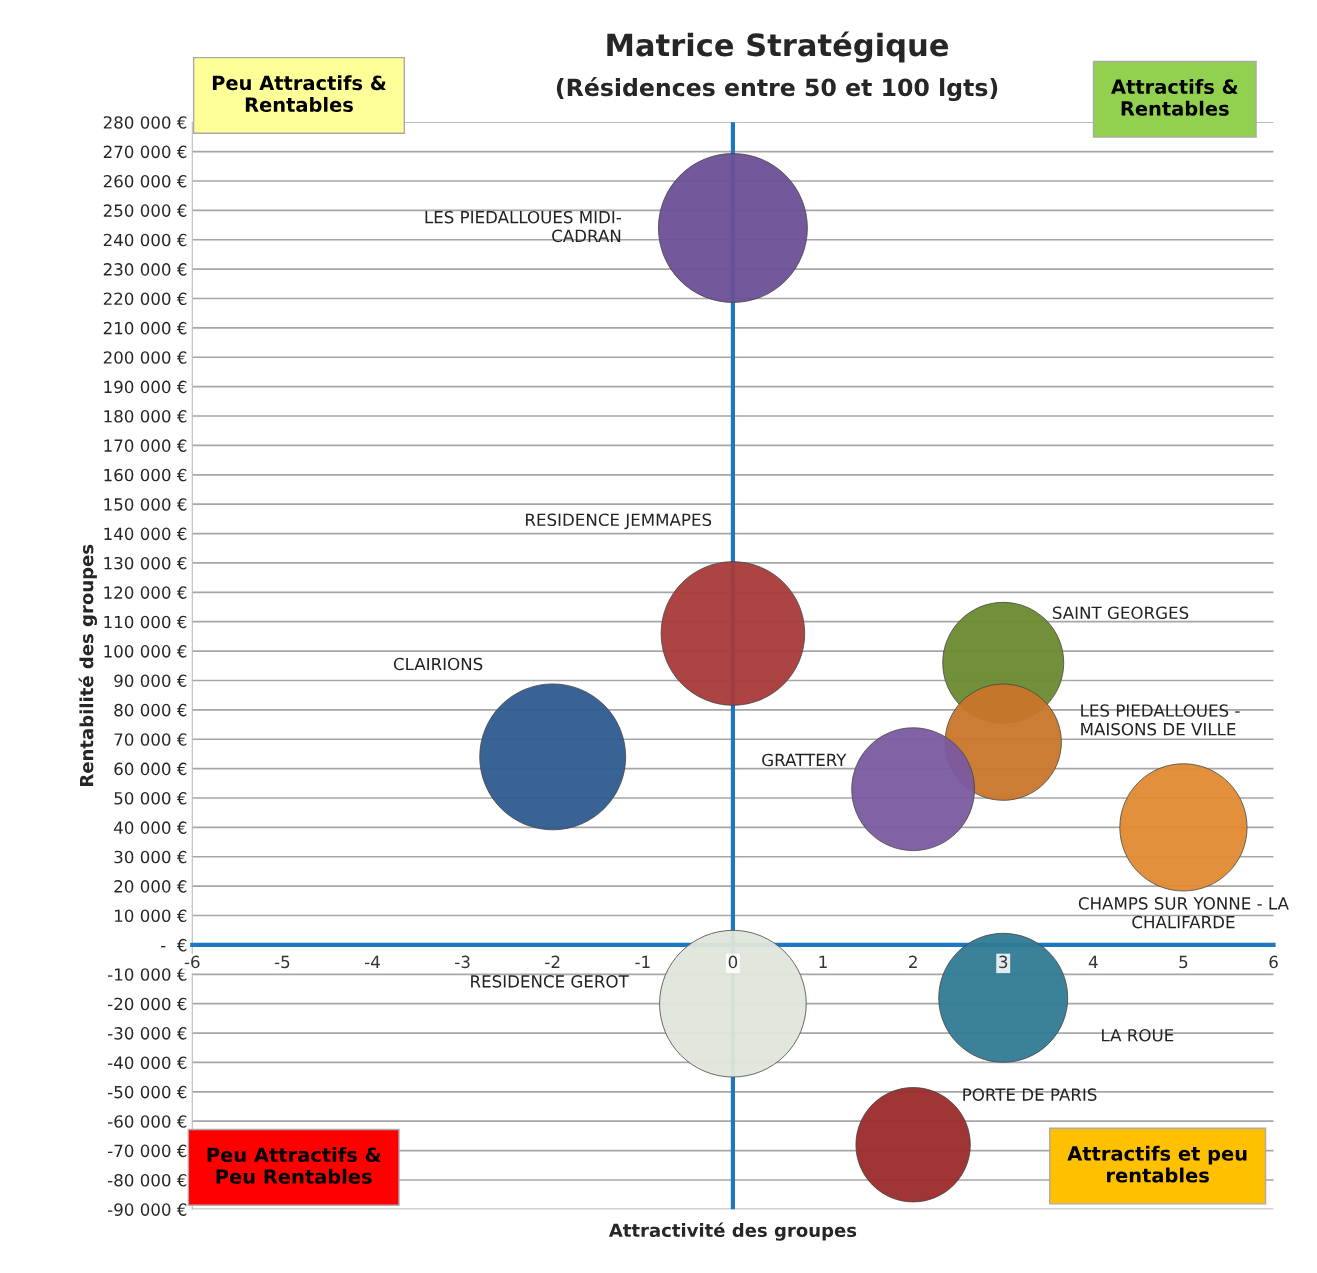 Image resolution: width=1317 pixels, height=1273 pixels. I want to click on x-tick-label: 4, so click(1093, 961).